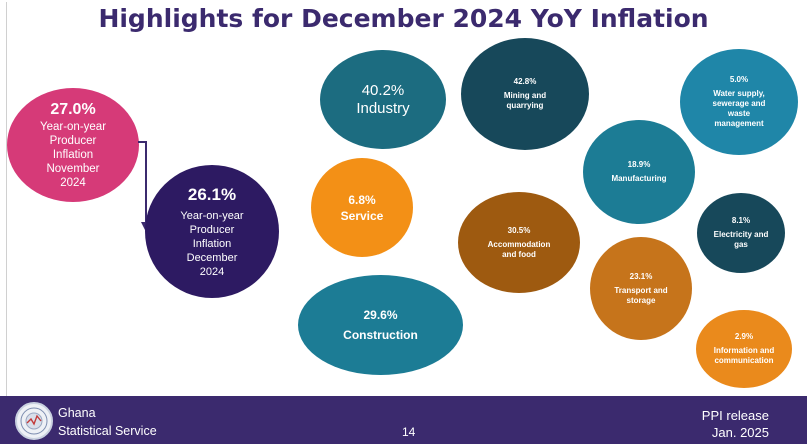 This screenshot has width=807, height=444. I want to click on industry-value: 40.2%, so click(383, 90).